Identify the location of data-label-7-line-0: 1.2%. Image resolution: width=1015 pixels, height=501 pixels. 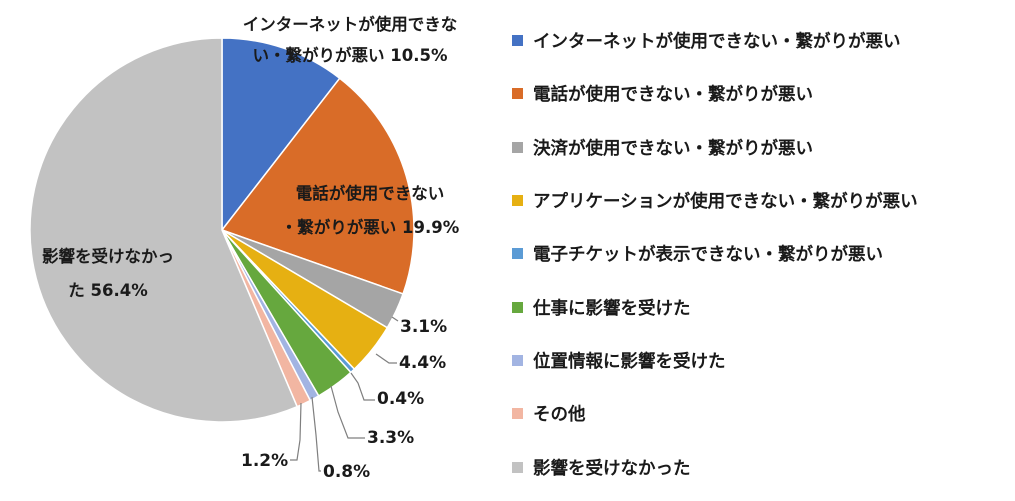
(264, 461).